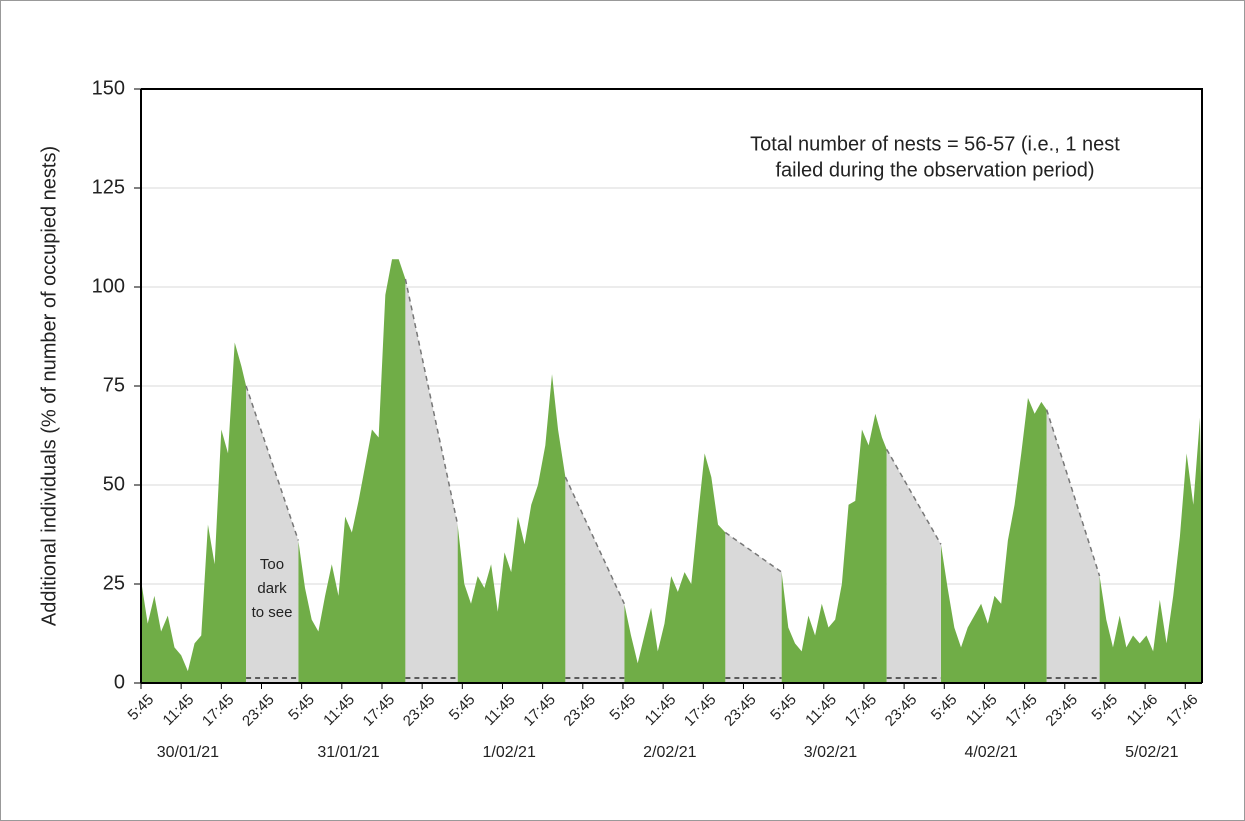 This screenshot has width=1245, height=821. I want to click on y-tick-label: 50, so click(114, 484).